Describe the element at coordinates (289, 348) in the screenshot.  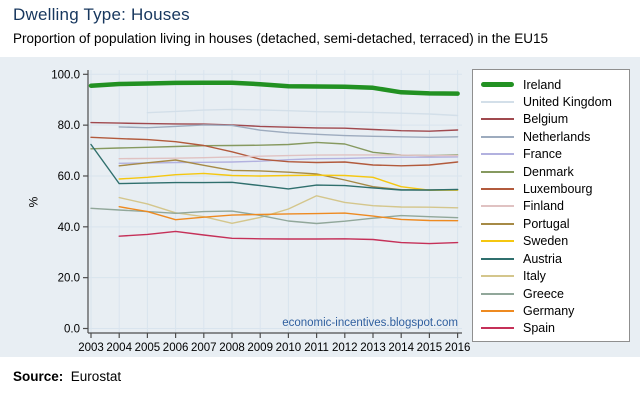
I see `x-tick-label: 2010` at that location.